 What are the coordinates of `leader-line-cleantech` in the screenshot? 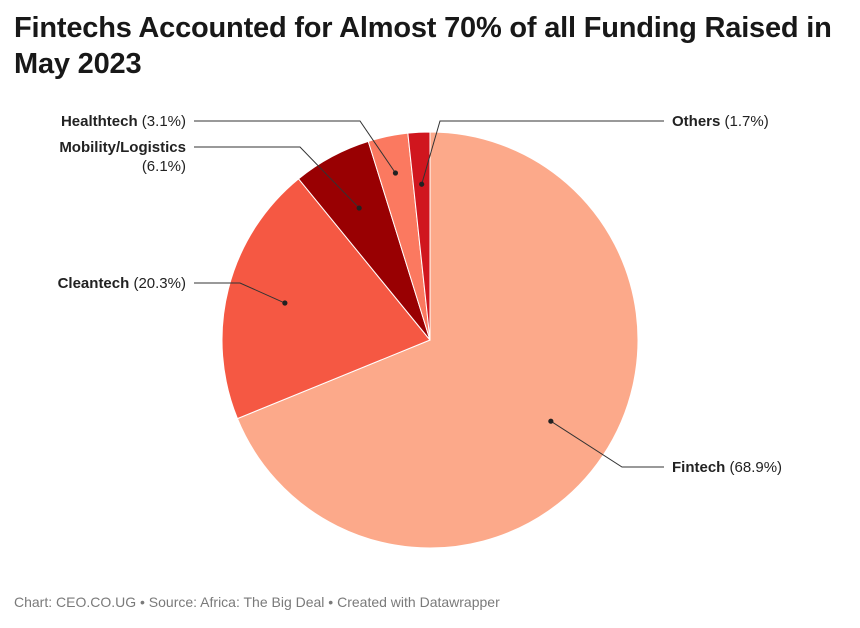 It's located at (240, 293).